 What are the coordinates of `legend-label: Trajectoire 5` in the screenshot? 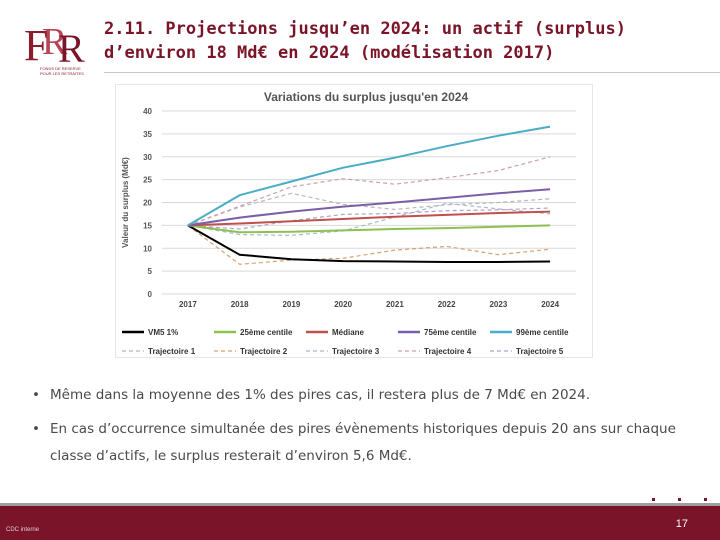 It's located at (540, 351).